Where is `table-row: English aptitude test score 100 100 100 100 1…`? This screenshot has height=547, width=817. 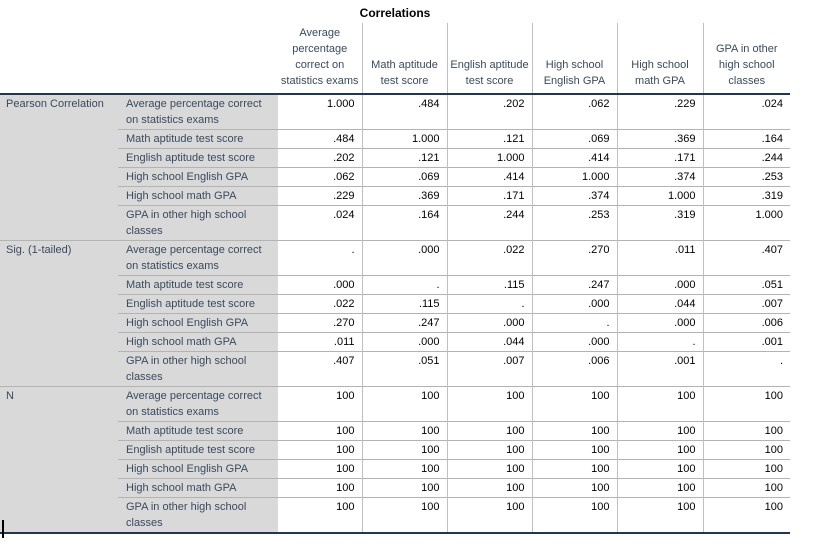
table-row: English aptitude test score 100 100 100 100 1… is located at coordinates (395, 450).